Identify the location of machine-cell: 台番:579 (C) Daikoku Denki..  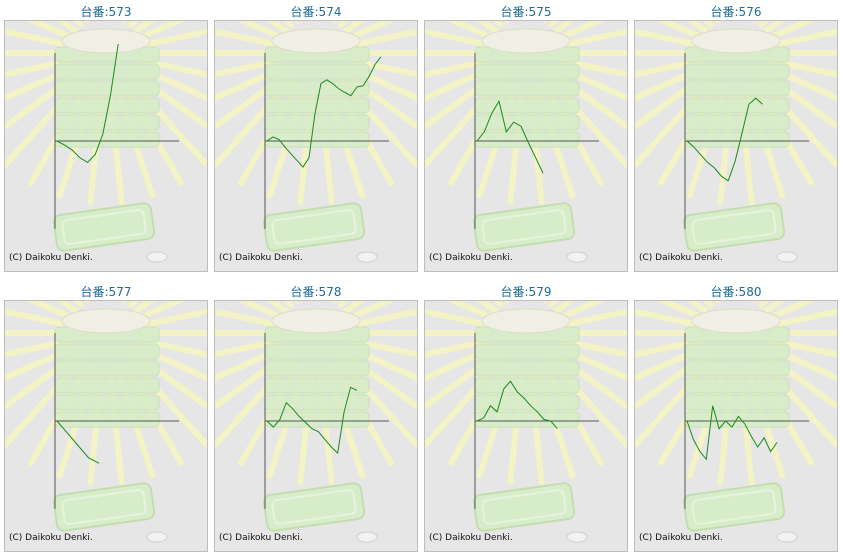
(526, 418).